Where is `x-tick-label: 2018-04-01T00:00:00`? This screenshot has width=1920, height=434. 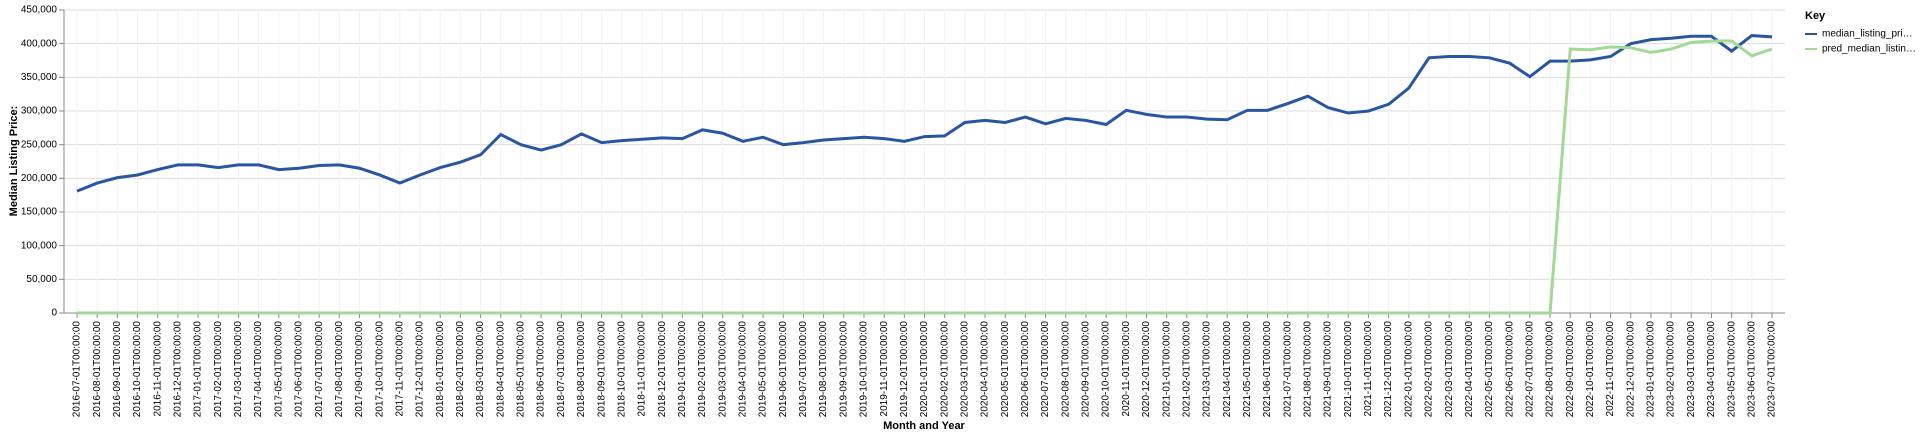 x-tick-label: 2018-04-01T00:00:00 is located at coordinates (500, 369).